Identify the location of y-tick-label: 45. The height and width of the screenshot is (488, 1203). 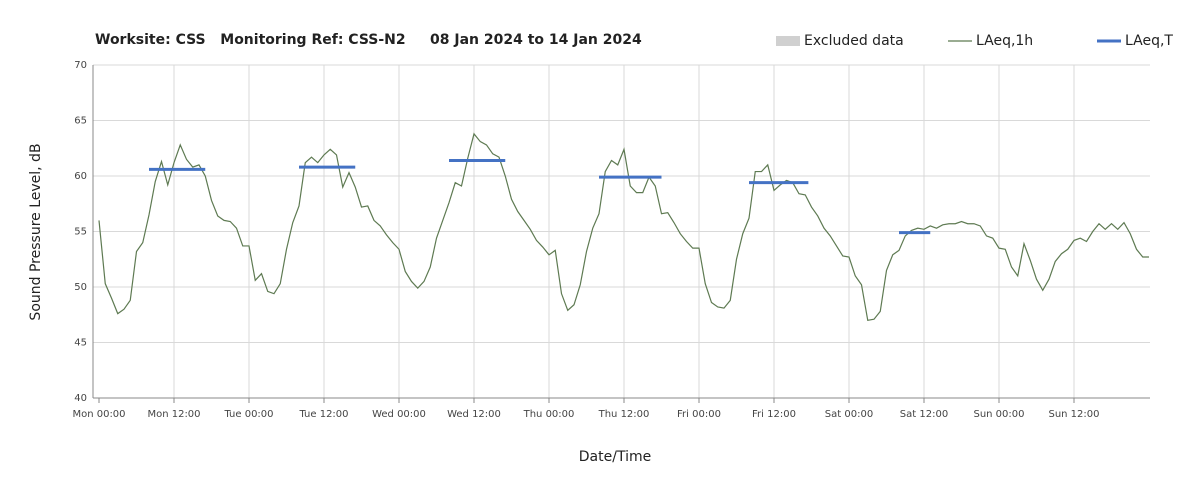
(80, 343).